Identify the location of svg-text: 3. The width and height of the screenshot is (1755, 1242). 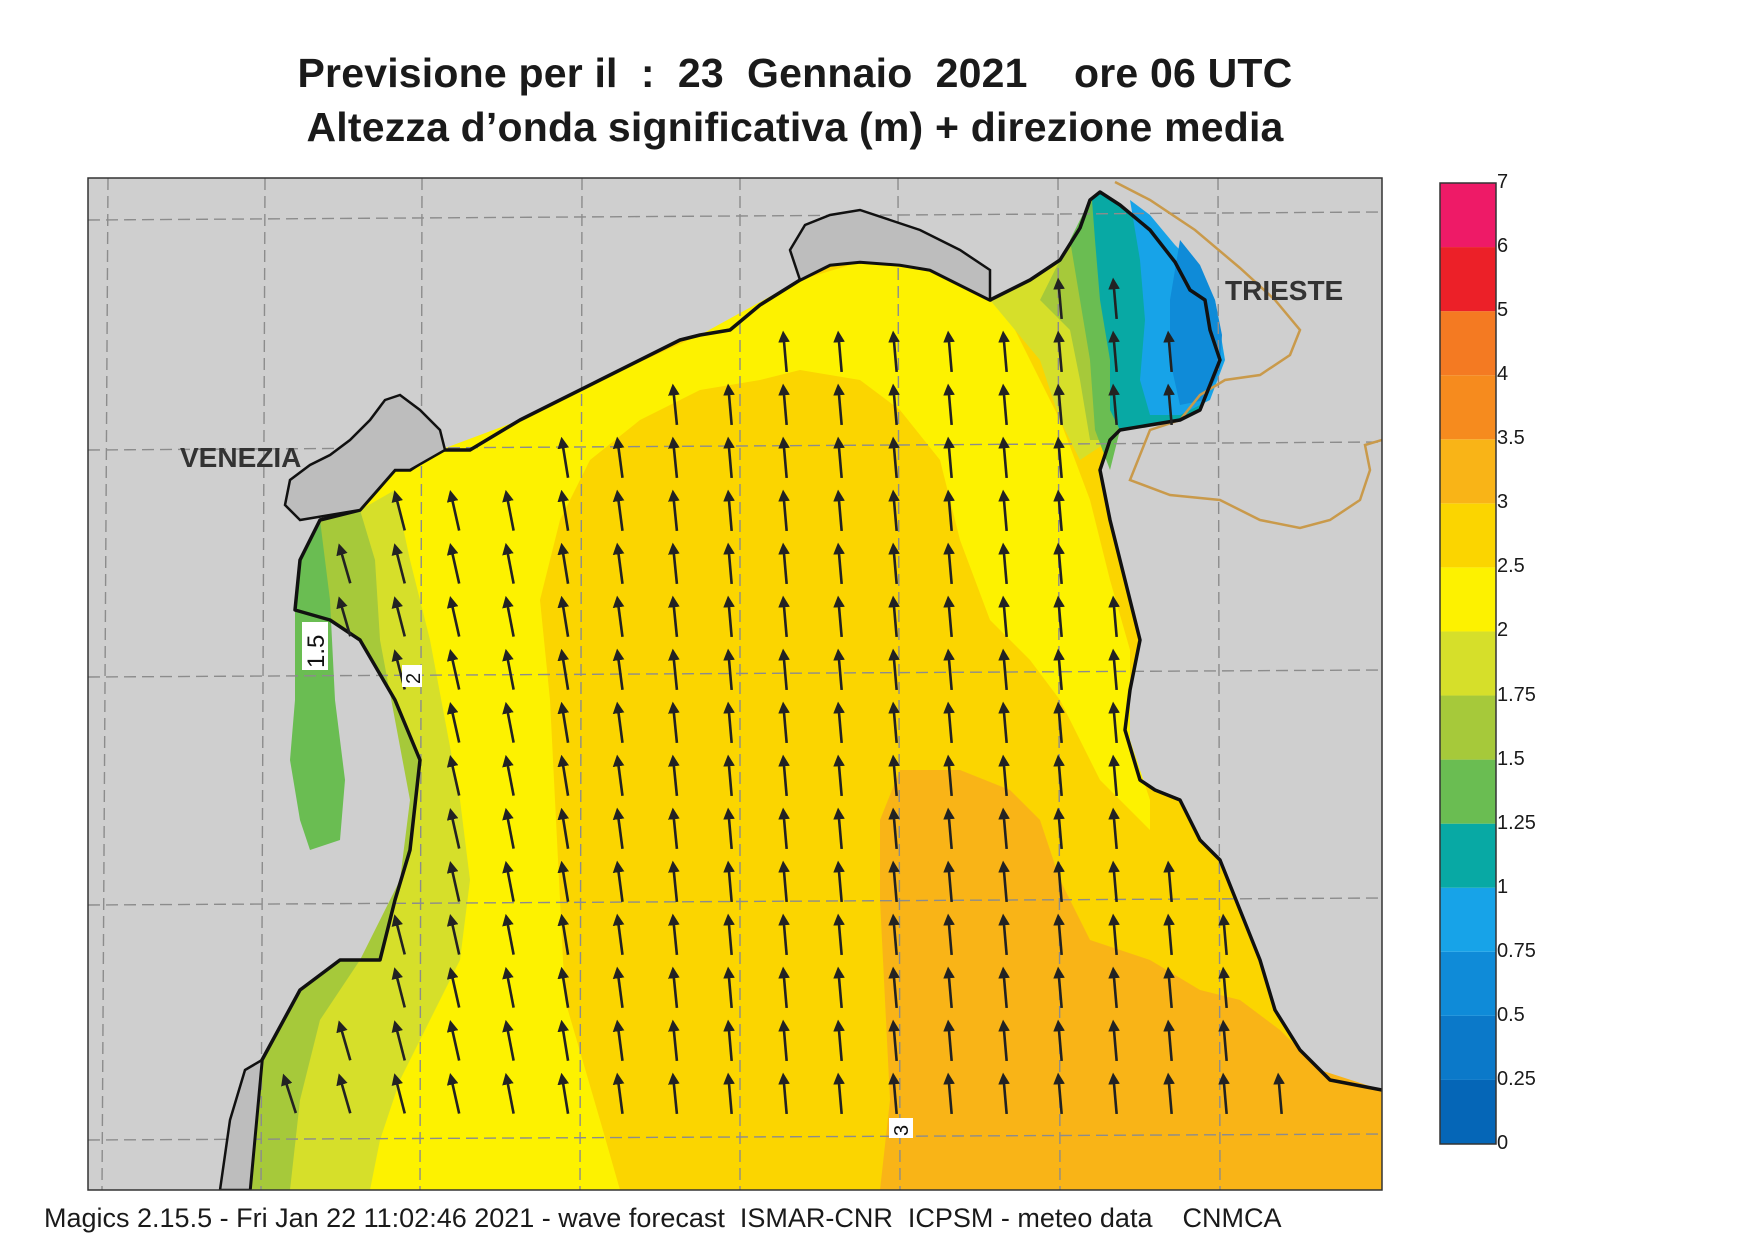
(902, 1130).